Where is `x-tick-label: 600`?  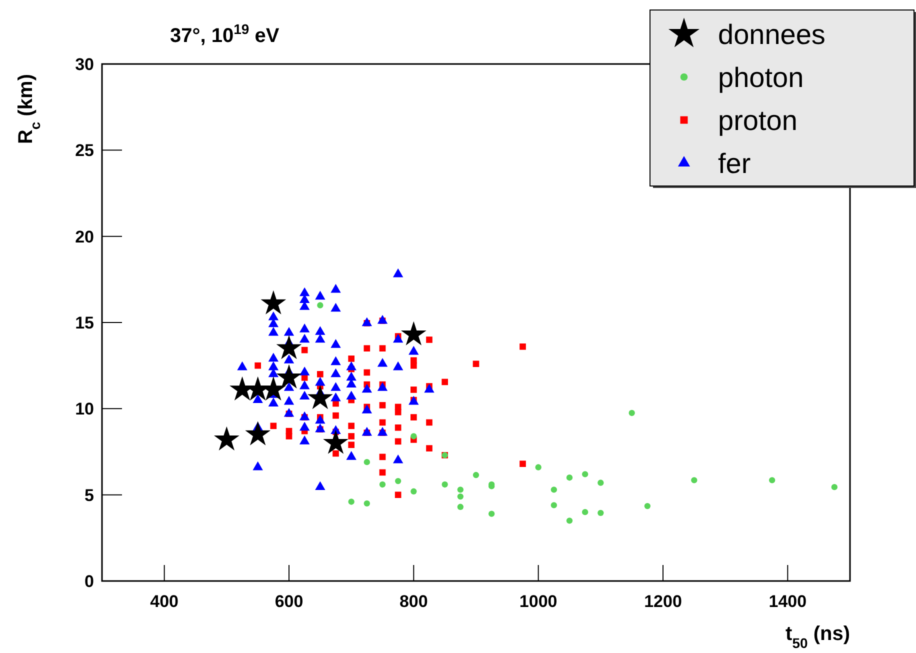 x-tick-label: 600 is located at coordinates (289, 601).